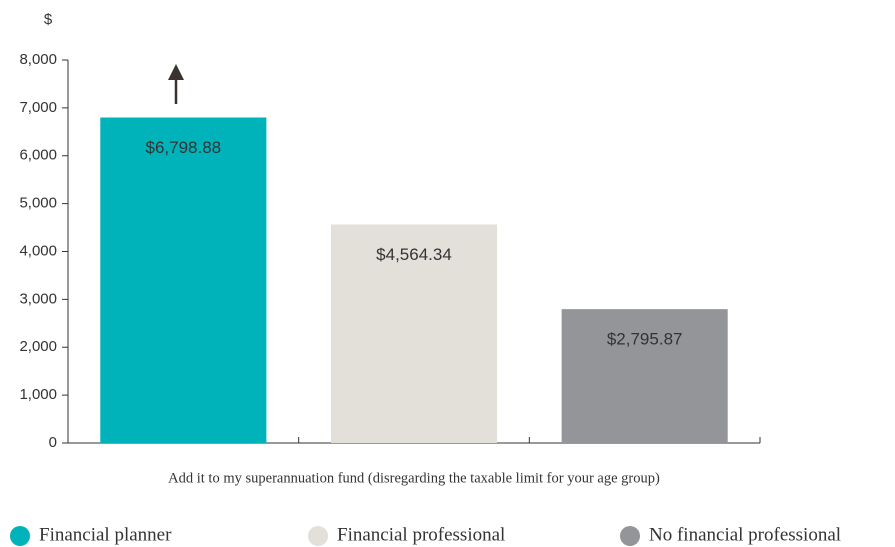  I want to click on bar-value-label: $4,564.34, so click(414, 254).